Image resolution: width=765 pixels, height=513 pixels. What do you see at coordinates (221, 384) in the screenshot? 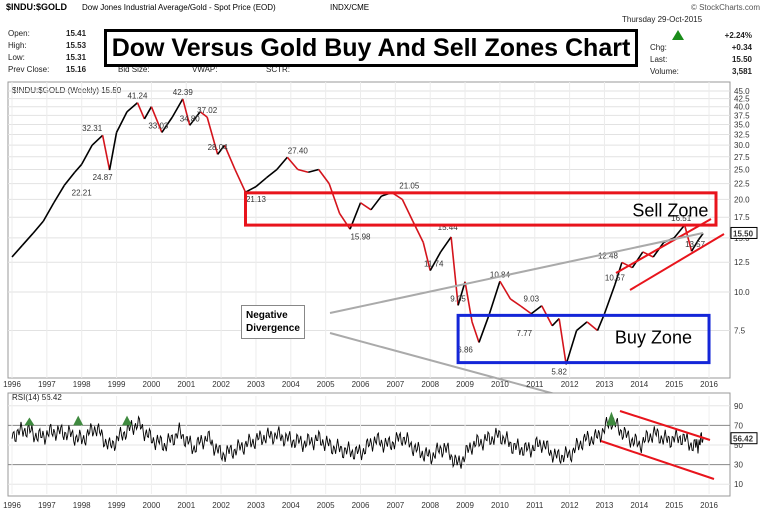
I see `price-x-tick-label: 2002` at bounding box center [221, 384].